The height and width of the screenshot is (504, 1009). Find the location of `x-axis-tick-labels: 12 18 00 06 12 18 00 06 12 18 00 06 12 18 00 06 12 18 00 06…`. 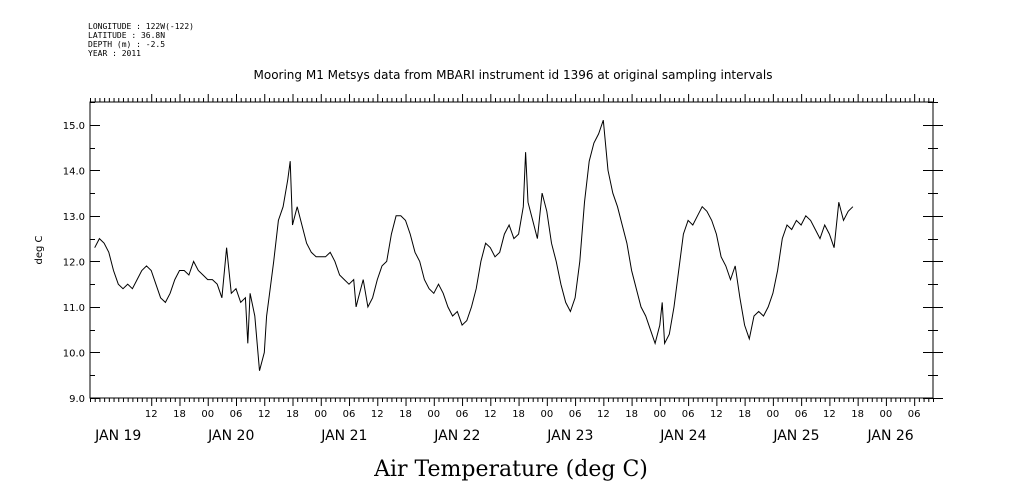

x-axis-tick-labels: 12 18 00 06 12 18 00 06 12 18 00 06 12 18 00 06 12 18 00 06… is located at coordinates (533, 414).